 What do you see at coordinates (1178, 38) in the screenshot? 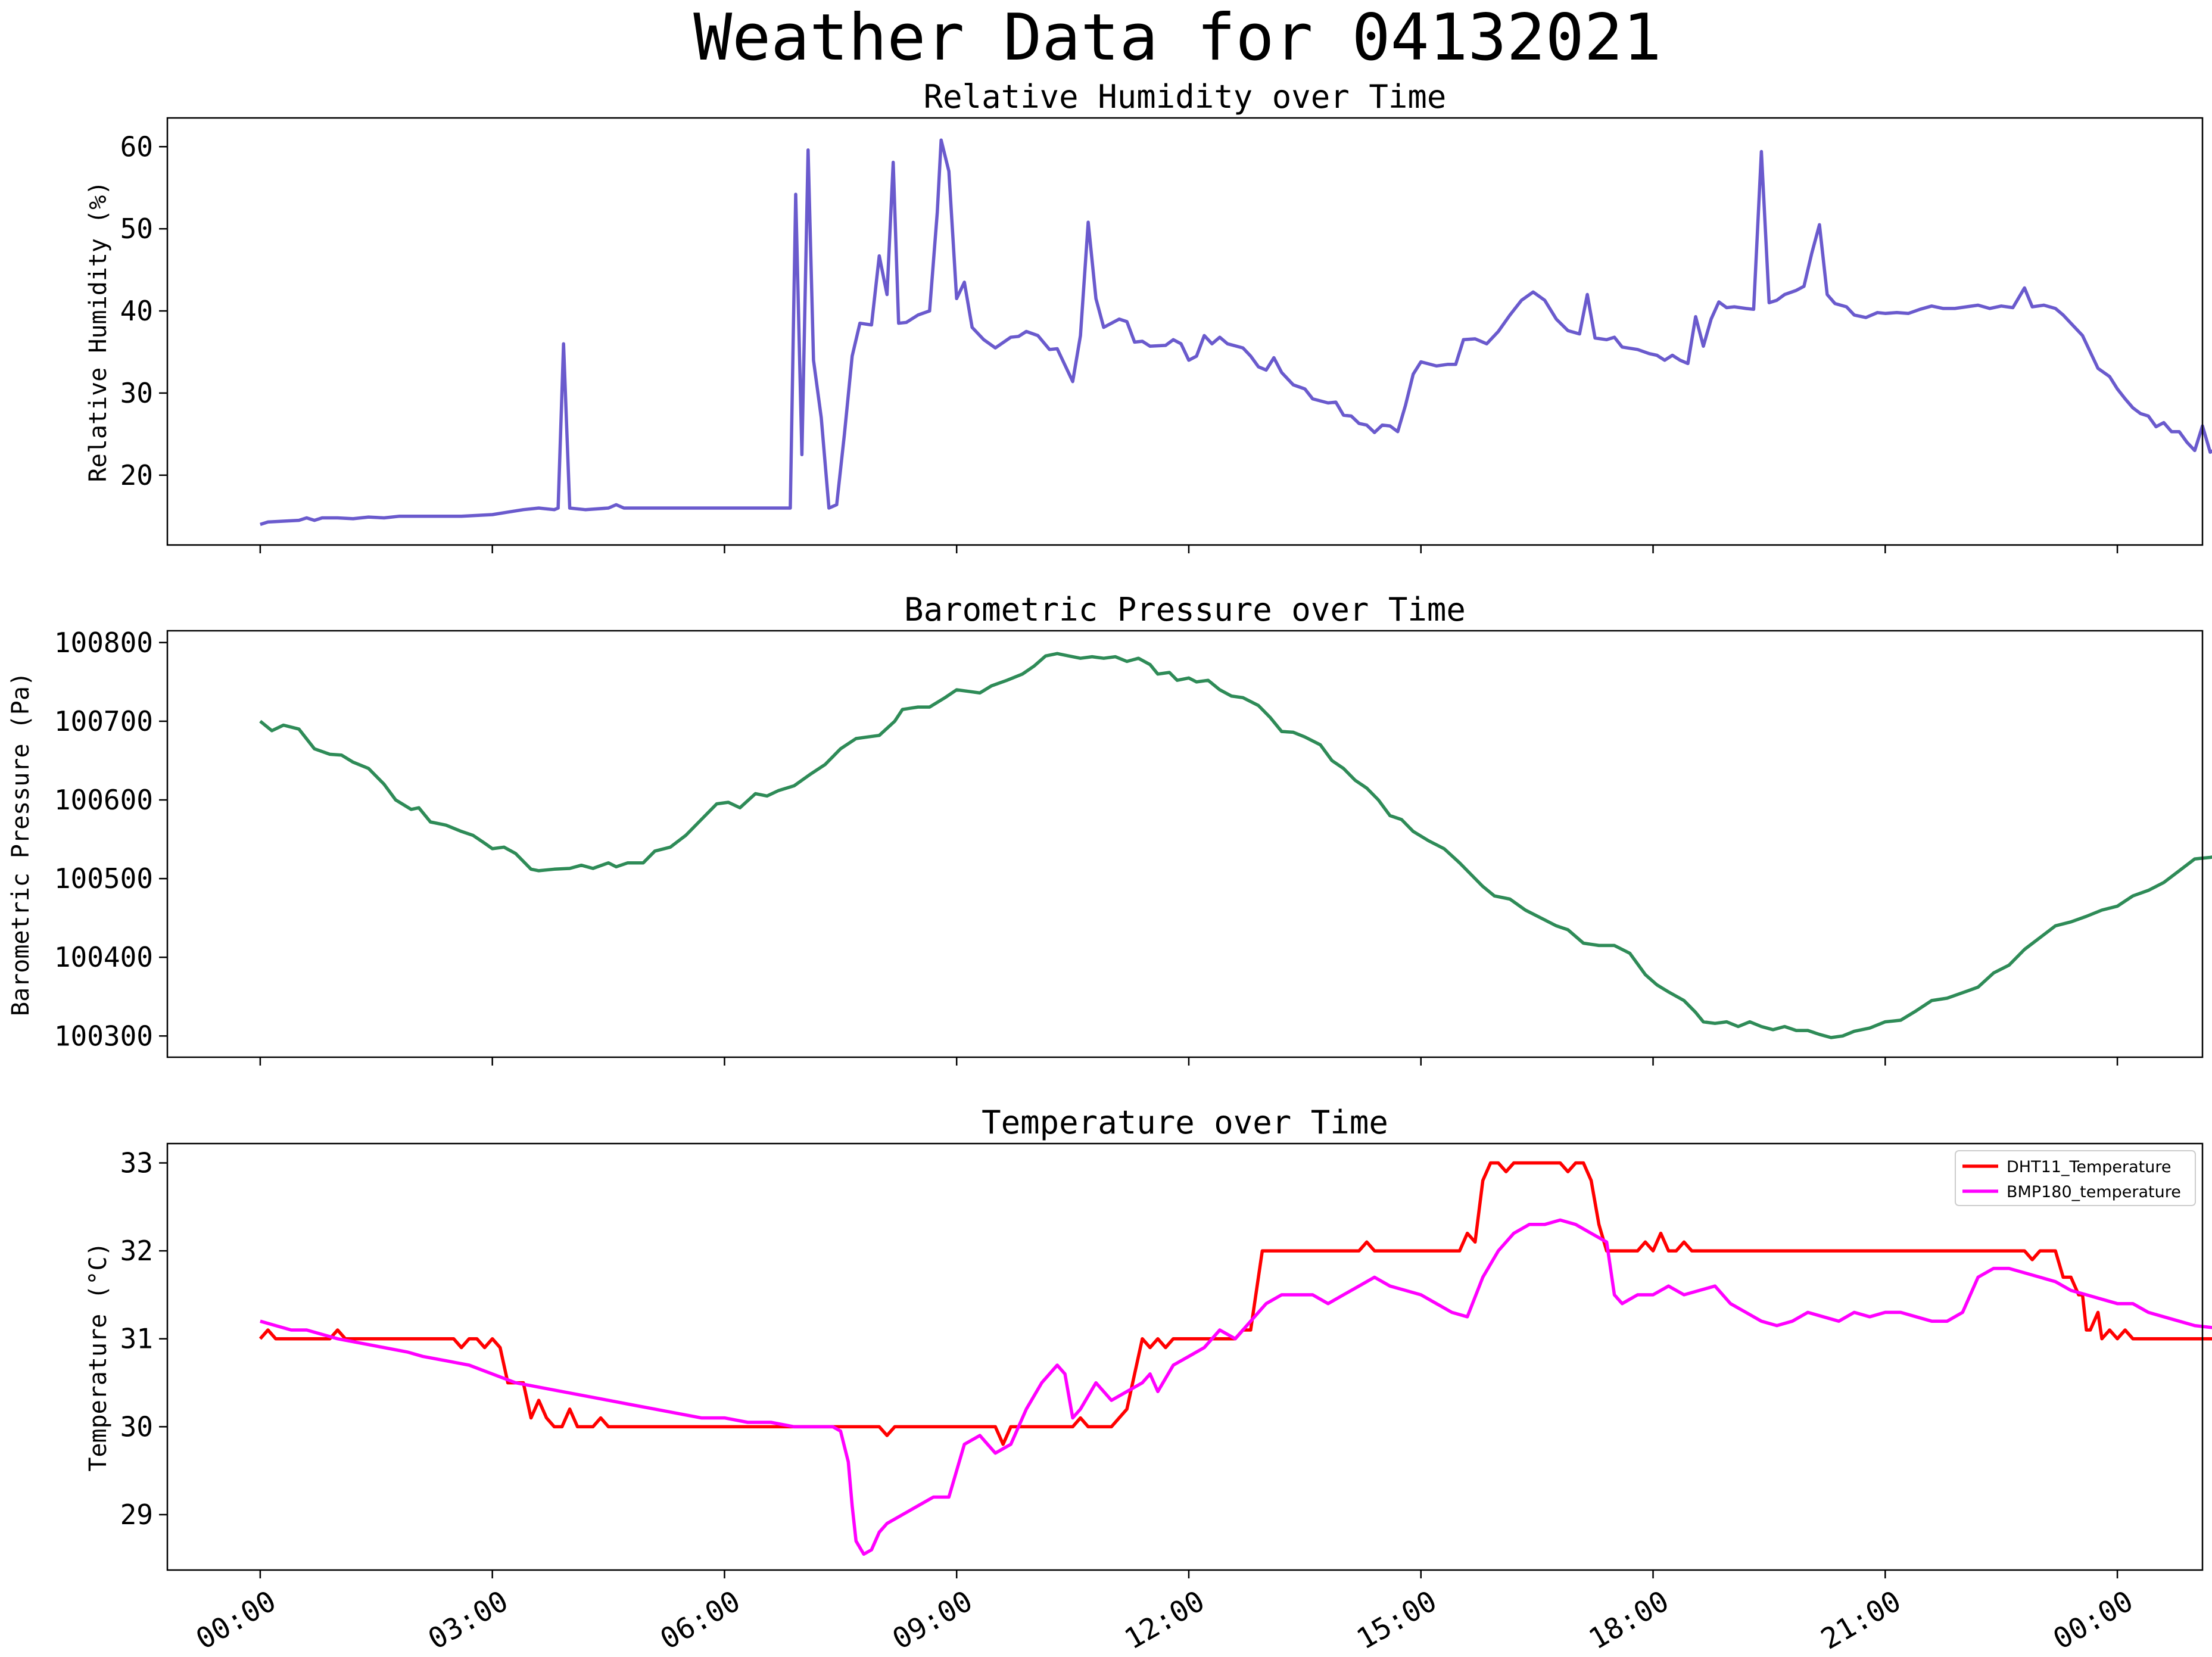
I see `figure-suptitle: Weather Data for 04132021` at bounding box center [1178, 38].